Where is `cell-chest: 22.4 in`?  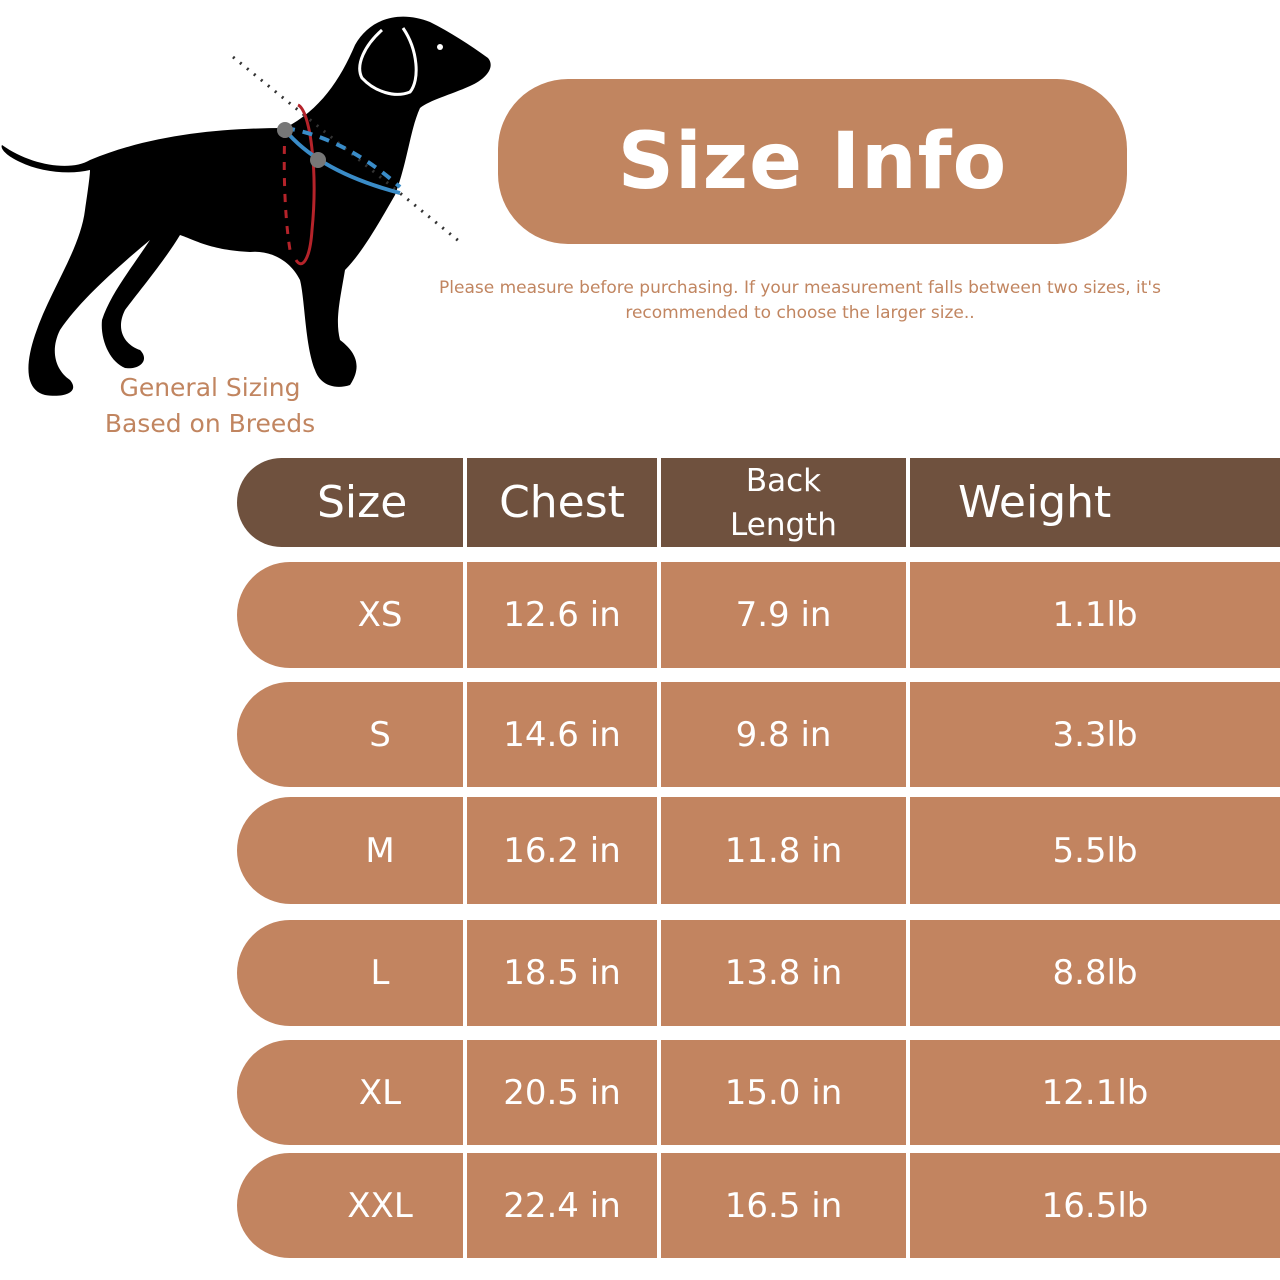 cell-chest: 22.4 in is located at coordinates (562, 1205).